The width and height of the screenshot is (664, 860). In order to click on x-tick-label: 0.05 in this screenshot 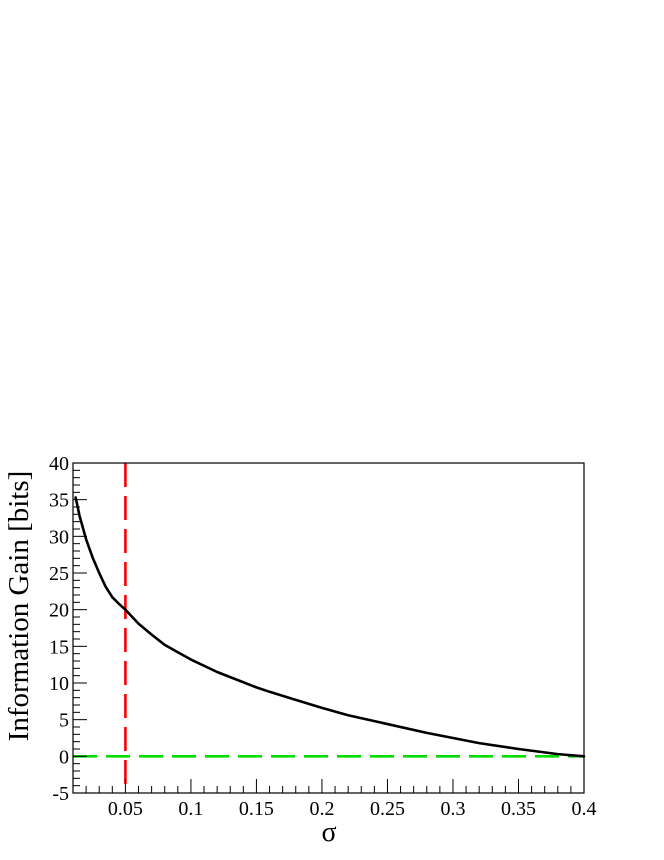, I will do `click(125, 809)`.